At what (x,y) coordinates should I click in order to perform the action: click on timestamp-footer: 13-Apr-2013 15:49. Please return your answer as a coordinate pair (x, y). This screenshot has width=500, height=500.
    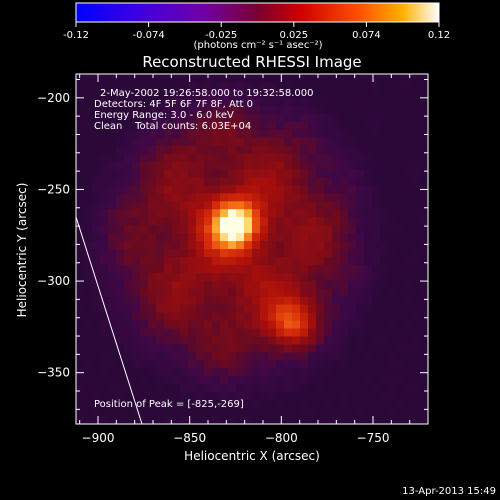
    Looking at the image, I should click on (449, 491).